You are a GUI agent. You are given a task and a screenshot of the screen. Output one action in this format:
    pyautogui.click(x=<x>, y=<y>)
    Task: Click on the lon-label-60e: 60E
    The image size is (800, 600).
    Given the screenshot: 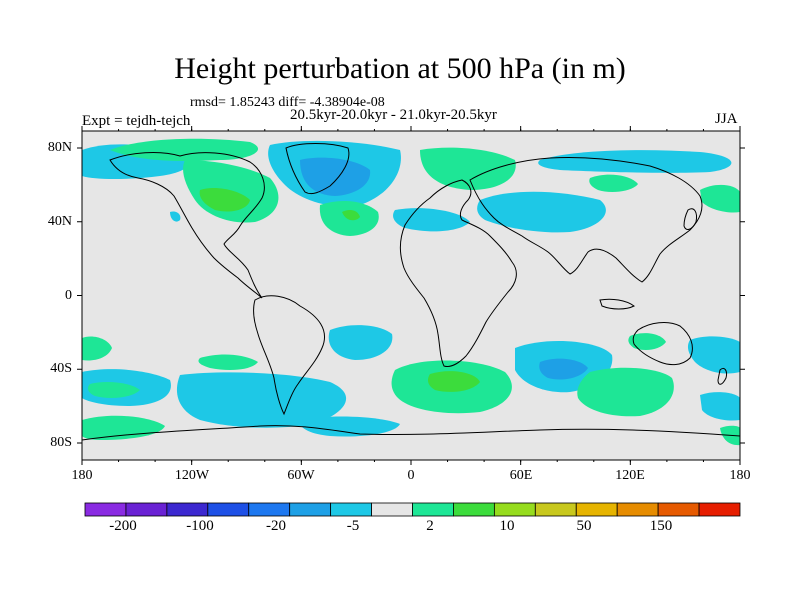 What is the action you would take?
    pyautogui.click(x=521, y=475)
    